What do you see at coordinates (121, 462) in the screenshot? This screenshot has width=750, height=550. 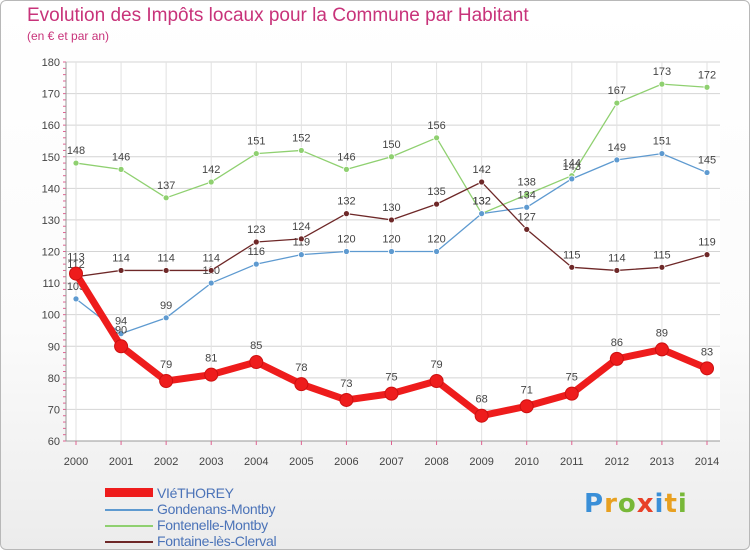 I see `x-tick-label: 2001` at bounding box center [121, 462].